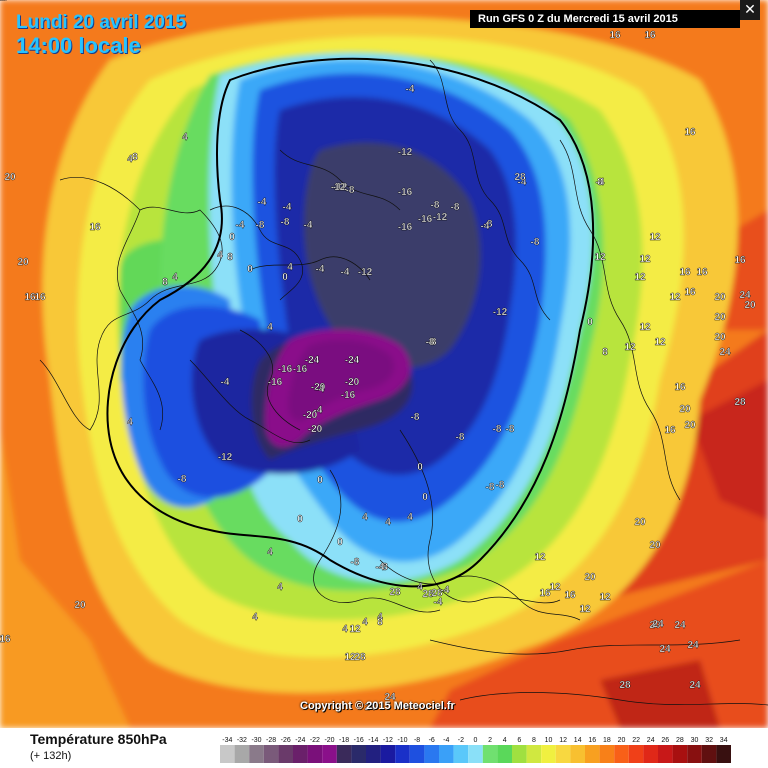 The height and width of the screenshot is (768, 768). I want to click on scale-value: -22, so click(315, 740).